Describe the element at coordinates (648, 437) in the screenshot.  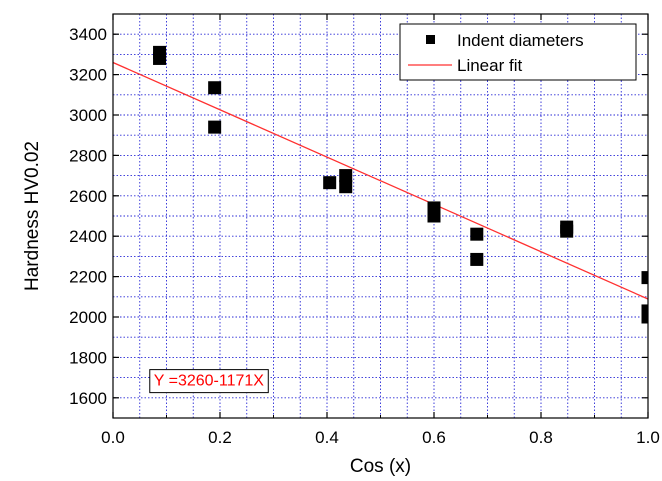
I see `x-tick-label: 1.0` at that location.